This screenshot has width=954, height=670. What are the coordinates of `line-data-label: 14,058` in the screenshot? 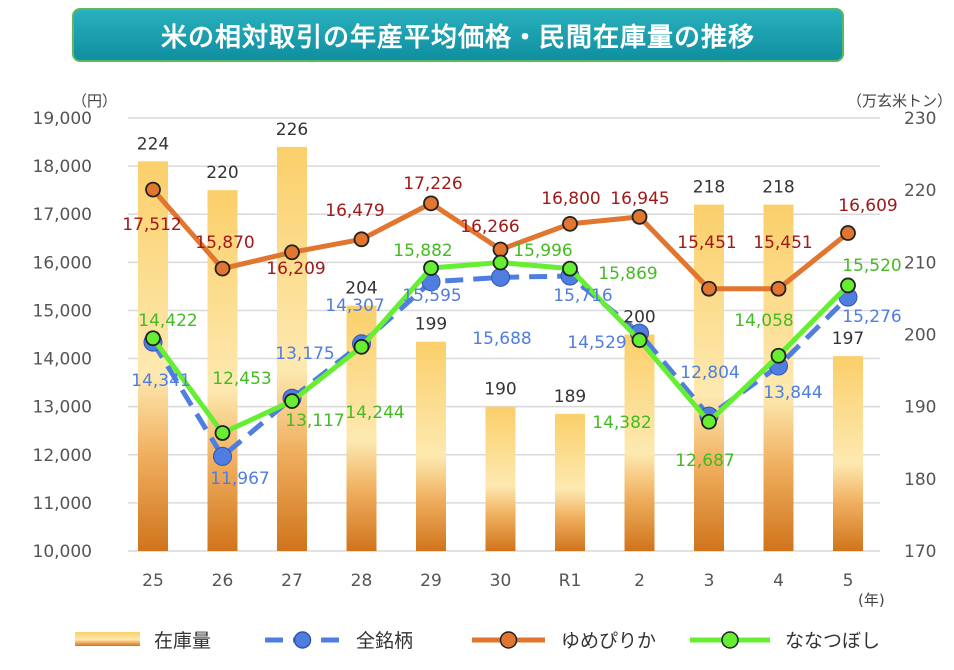 It's located at (763, 321).